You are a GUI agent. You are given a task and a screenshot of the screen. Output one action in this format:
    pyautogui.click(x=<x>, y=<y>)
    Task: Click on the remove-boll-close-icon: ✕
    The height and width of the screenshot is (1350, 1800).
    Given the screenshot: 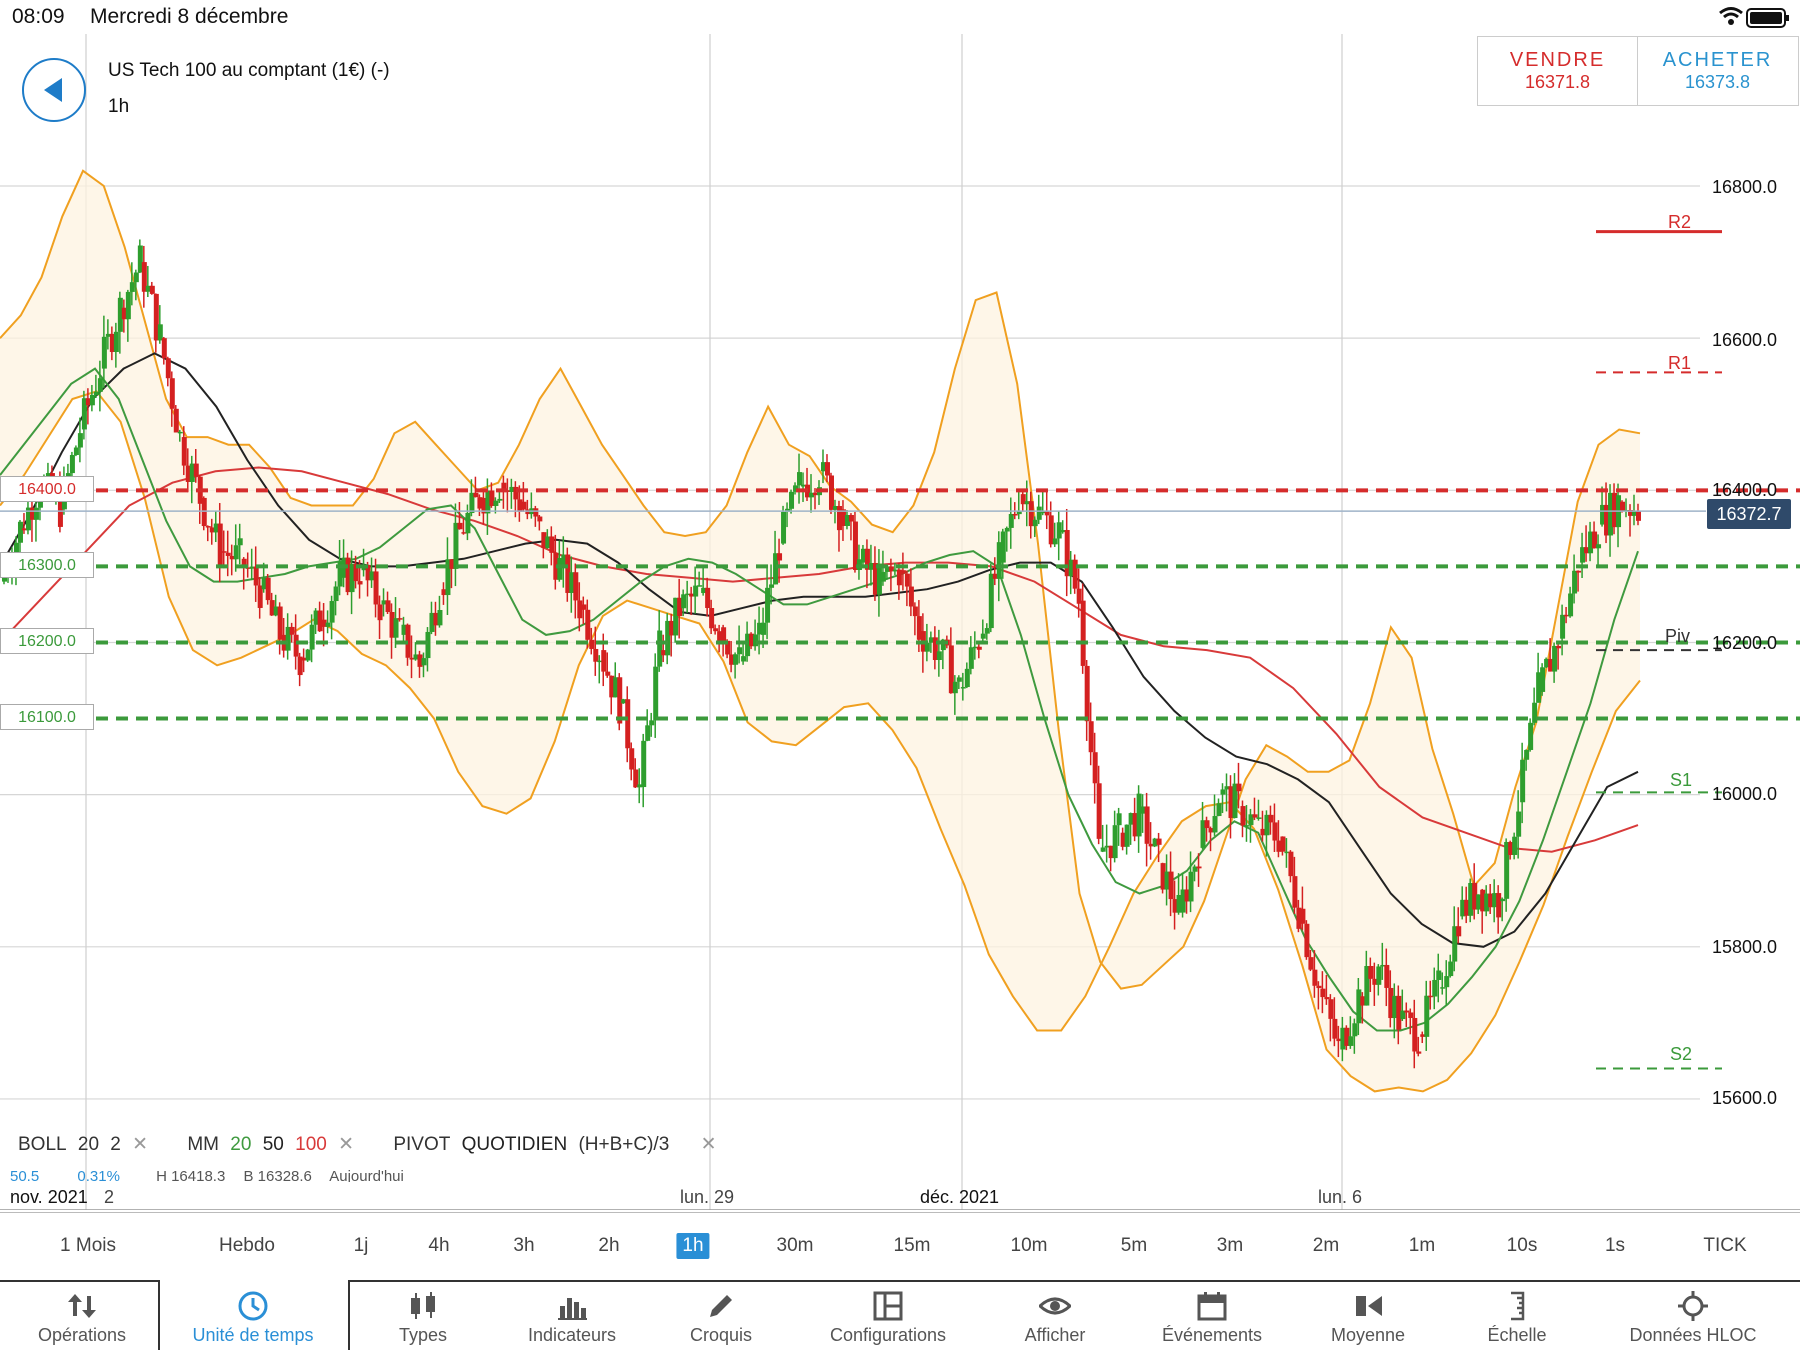 What is the action you would take?
    pyautogui.click(x=140, y=1144)
    